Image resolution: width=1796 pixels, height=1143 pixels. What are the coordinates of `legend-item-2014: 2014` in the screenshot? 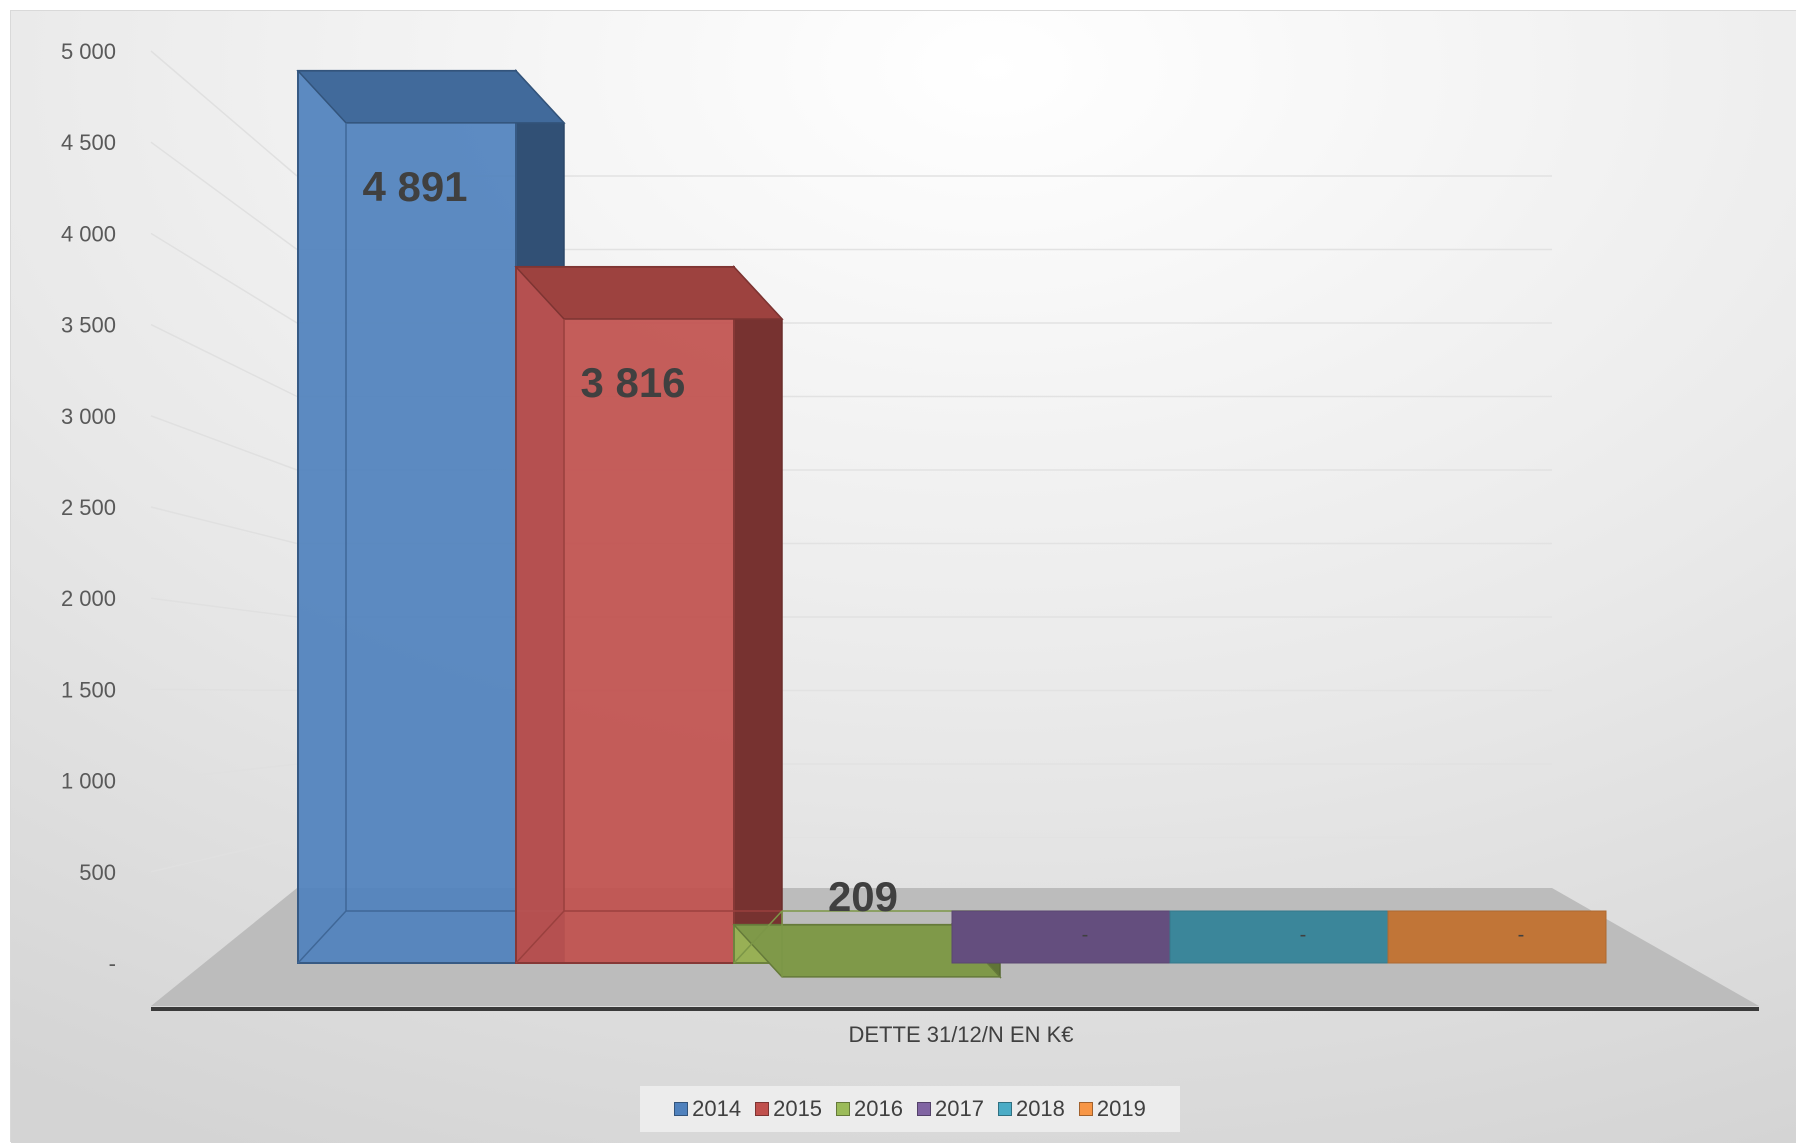 It's located at (707, 1109).